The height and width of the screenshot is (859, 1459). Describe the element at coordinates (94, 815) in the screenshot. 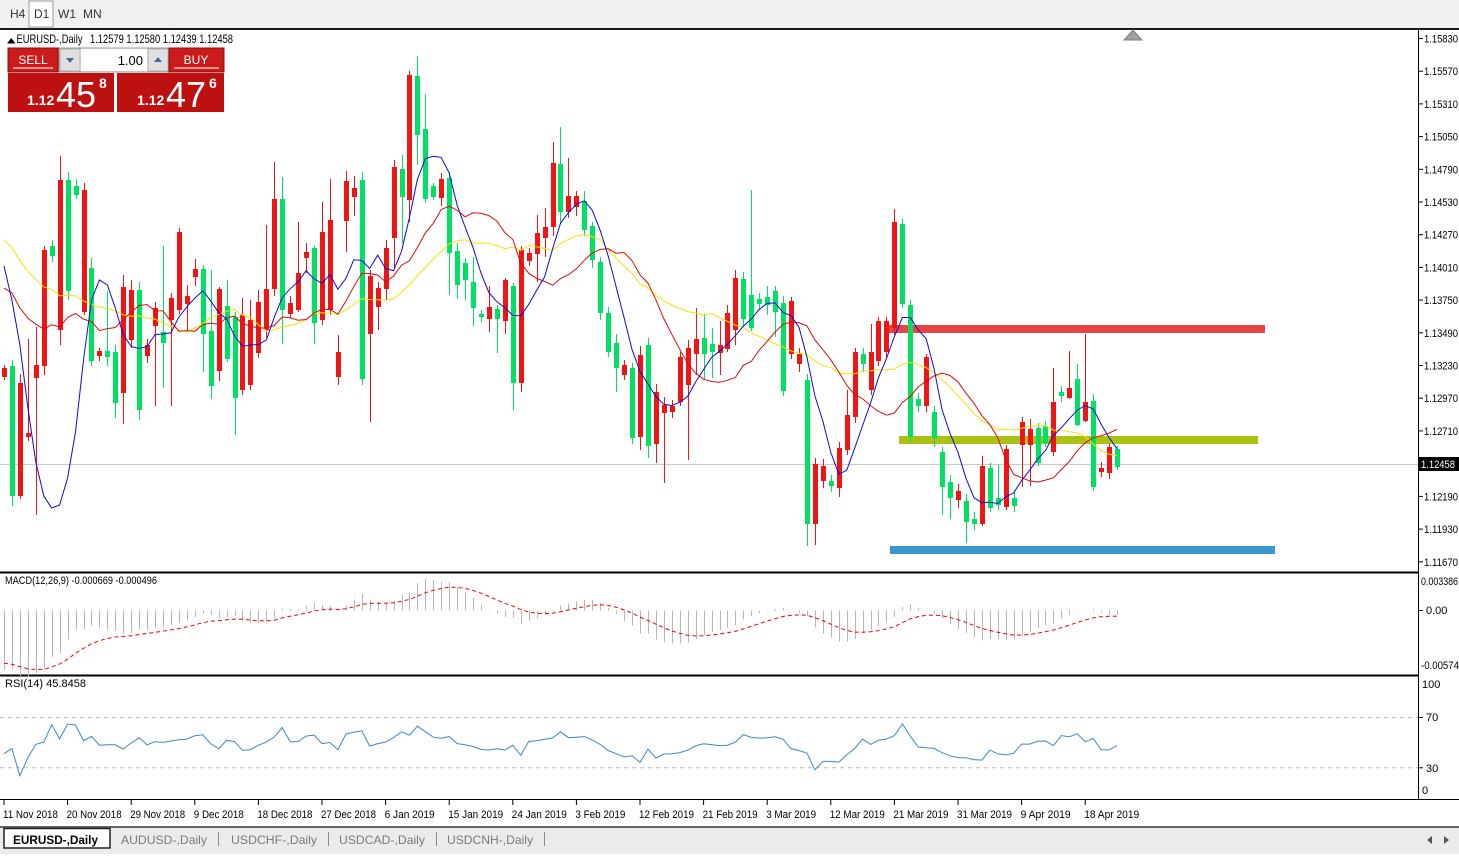

I see `svg-text: 20 Nov 2018` at that location.